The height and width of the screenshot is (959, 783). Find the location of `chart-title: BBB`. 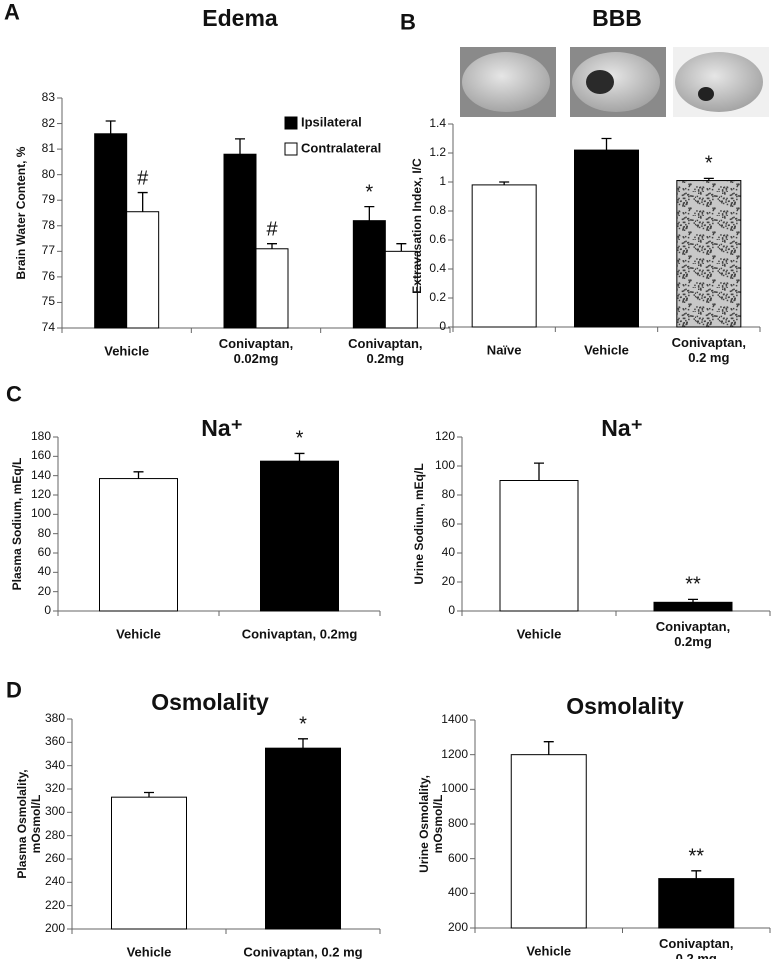

chart-title: BBB is located at coordinates (617, 17).